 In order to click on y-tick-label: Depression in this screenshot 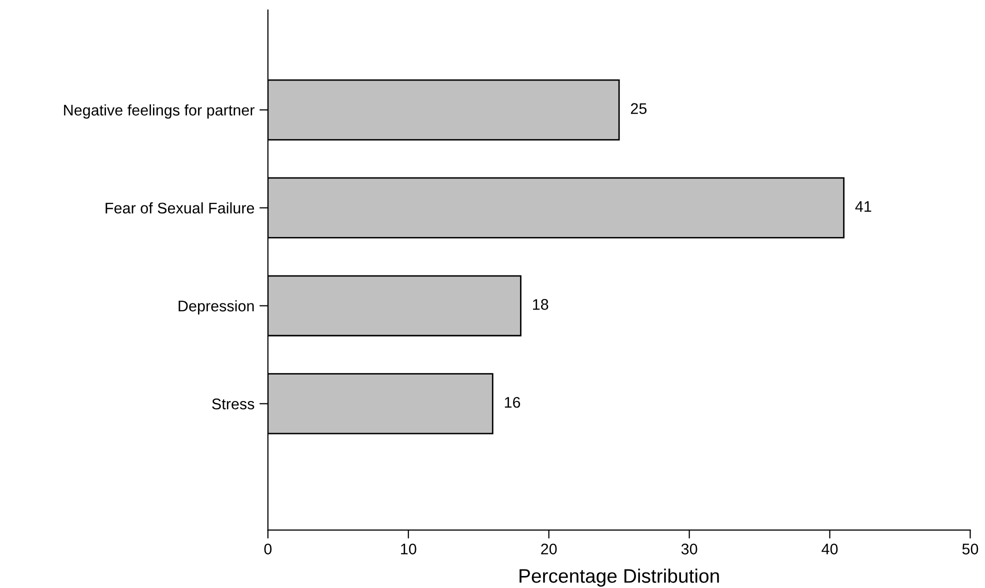, I will do `click(216, 307)`.